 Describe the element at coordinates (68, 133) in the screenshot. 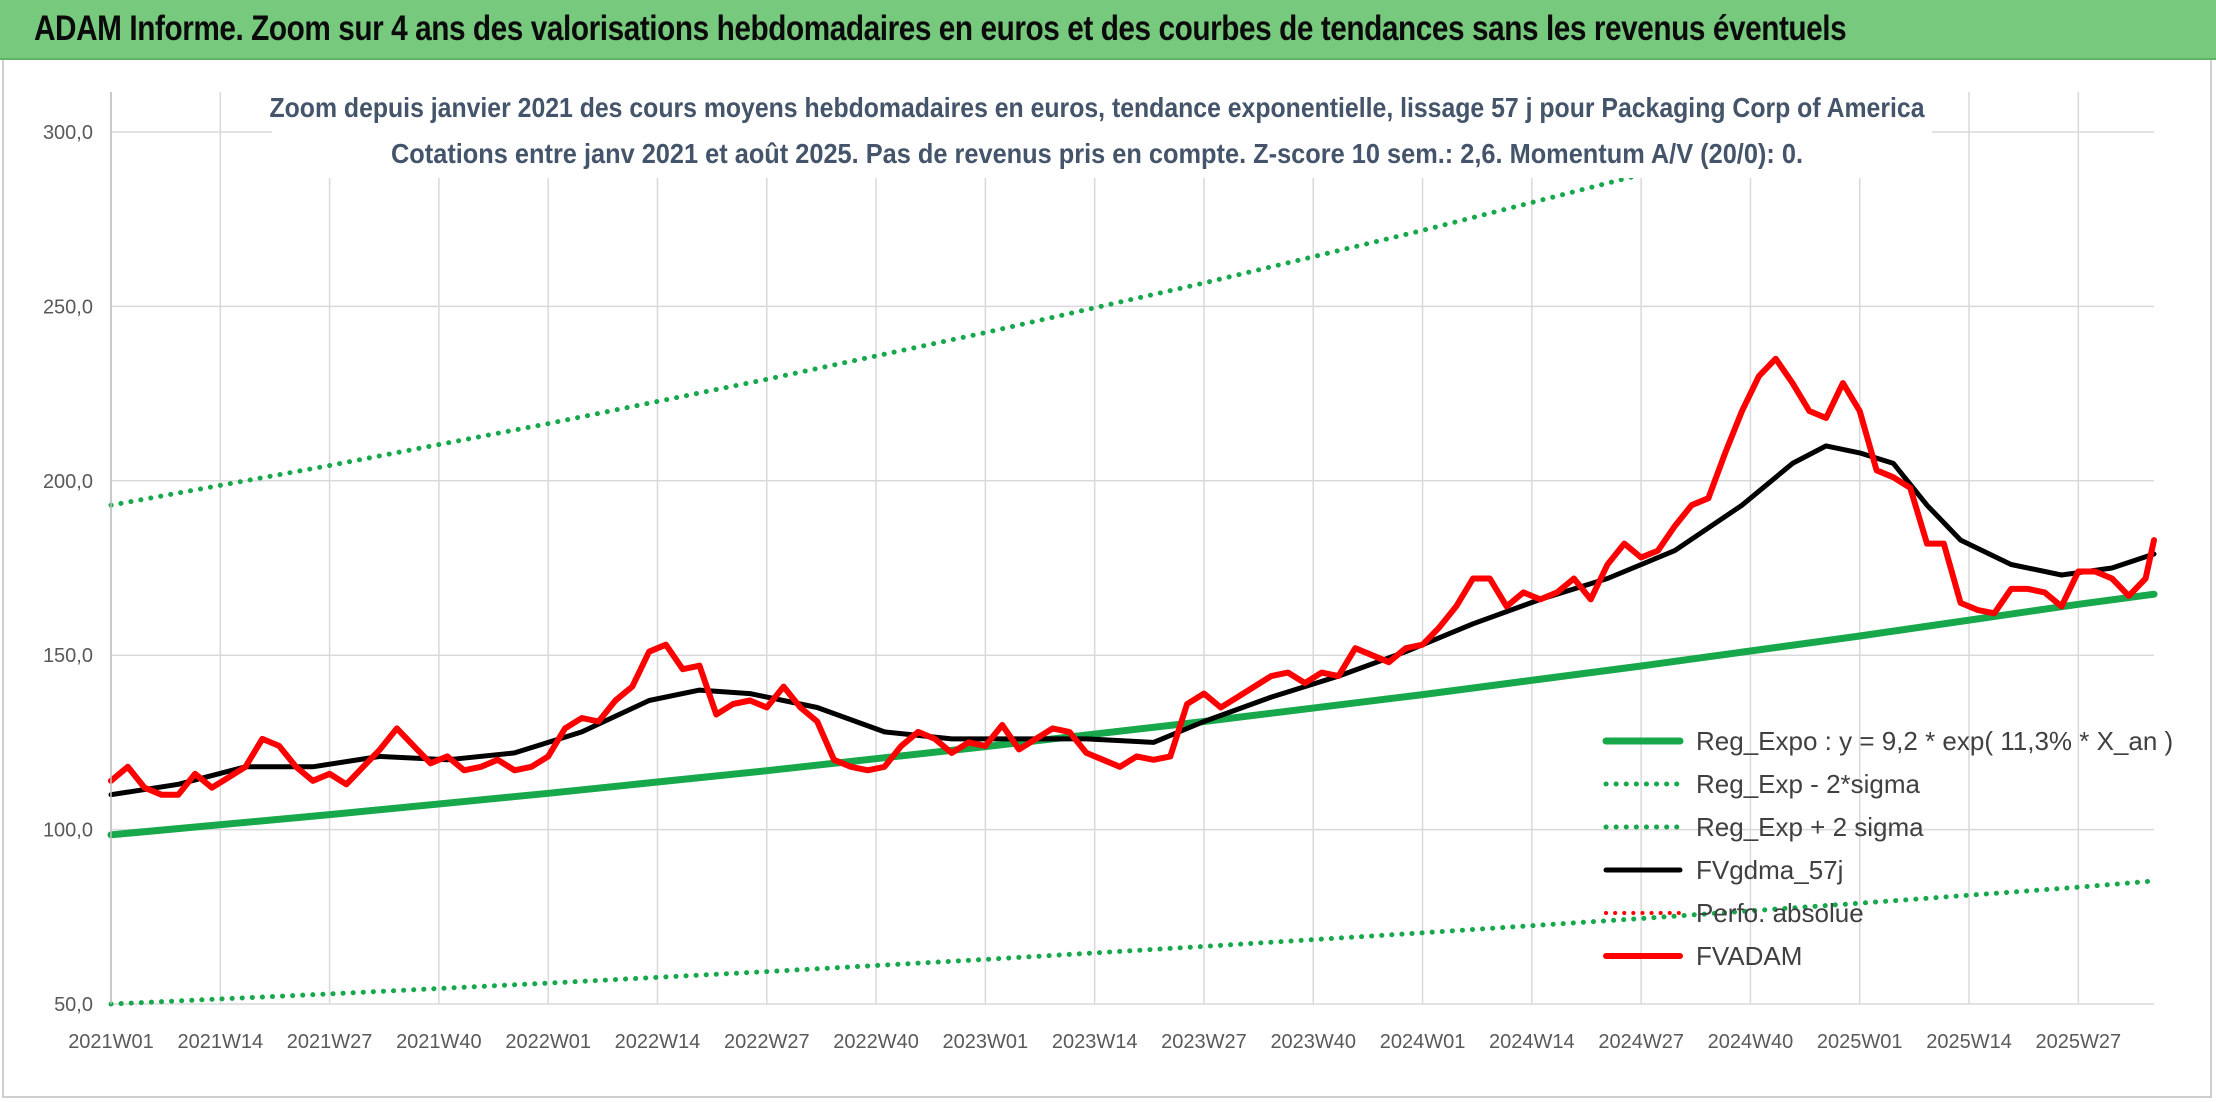

I see `y-tick-label: 300,0` at that location.